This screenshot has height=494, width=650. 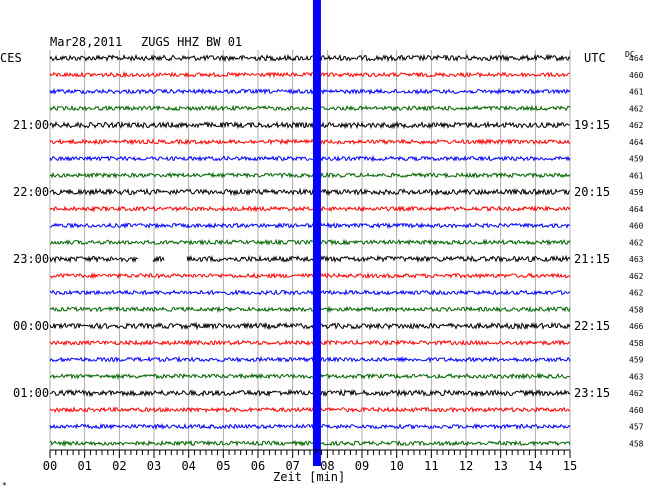 What do you see at coordinates (636, 259) in the screenshot?
I see `dc-value-12: 463` at bounding box center [636, 259].